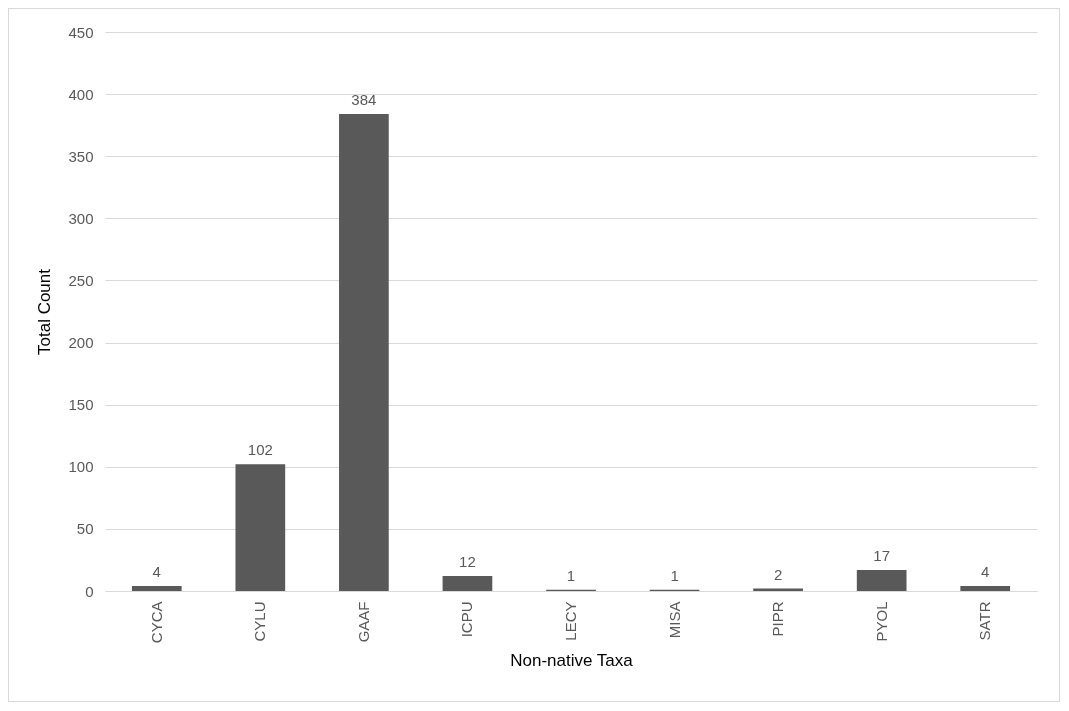 The width and height of the screenshot is (1069, 711). What do you see at coordinates (260, 450) in the screenshot?
I see `data-label: 102` at bounding box center [260, 450].